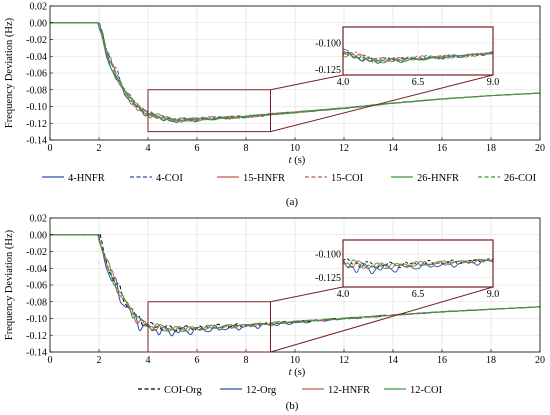 The image size is (550, 415). I want to click on inset-series-line-26-HNFR, so click(418, 57).